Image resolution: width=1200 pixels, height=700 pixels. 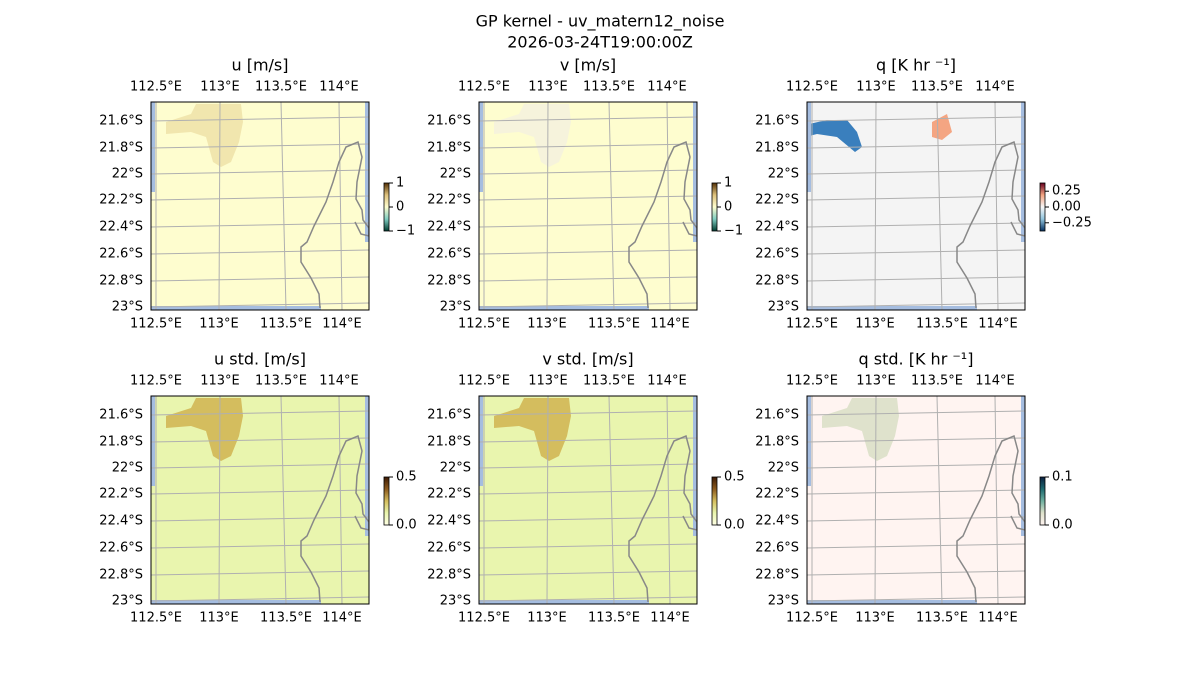 What do you see at coordinates (587, 359) in the screenshot?
I see `panel-title: v std. [m/s]` at bounding box center [587, 359].